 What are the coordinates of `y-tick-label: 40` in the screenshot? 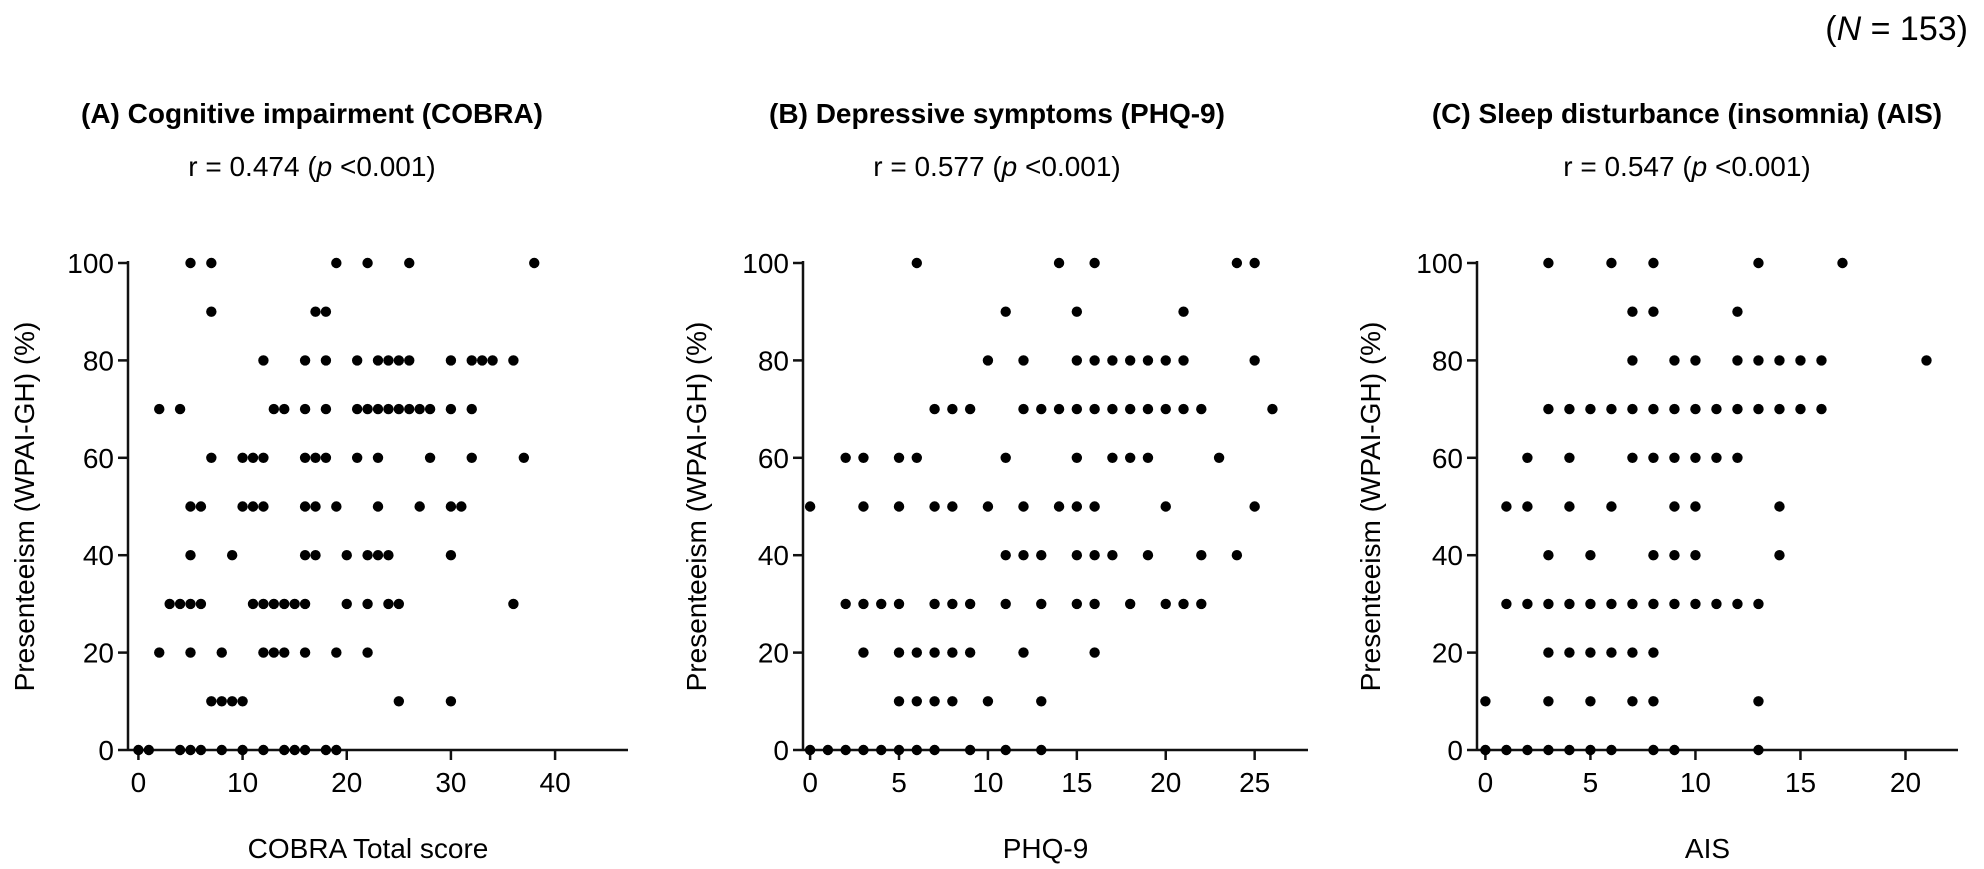 It's located at (1447, 555).